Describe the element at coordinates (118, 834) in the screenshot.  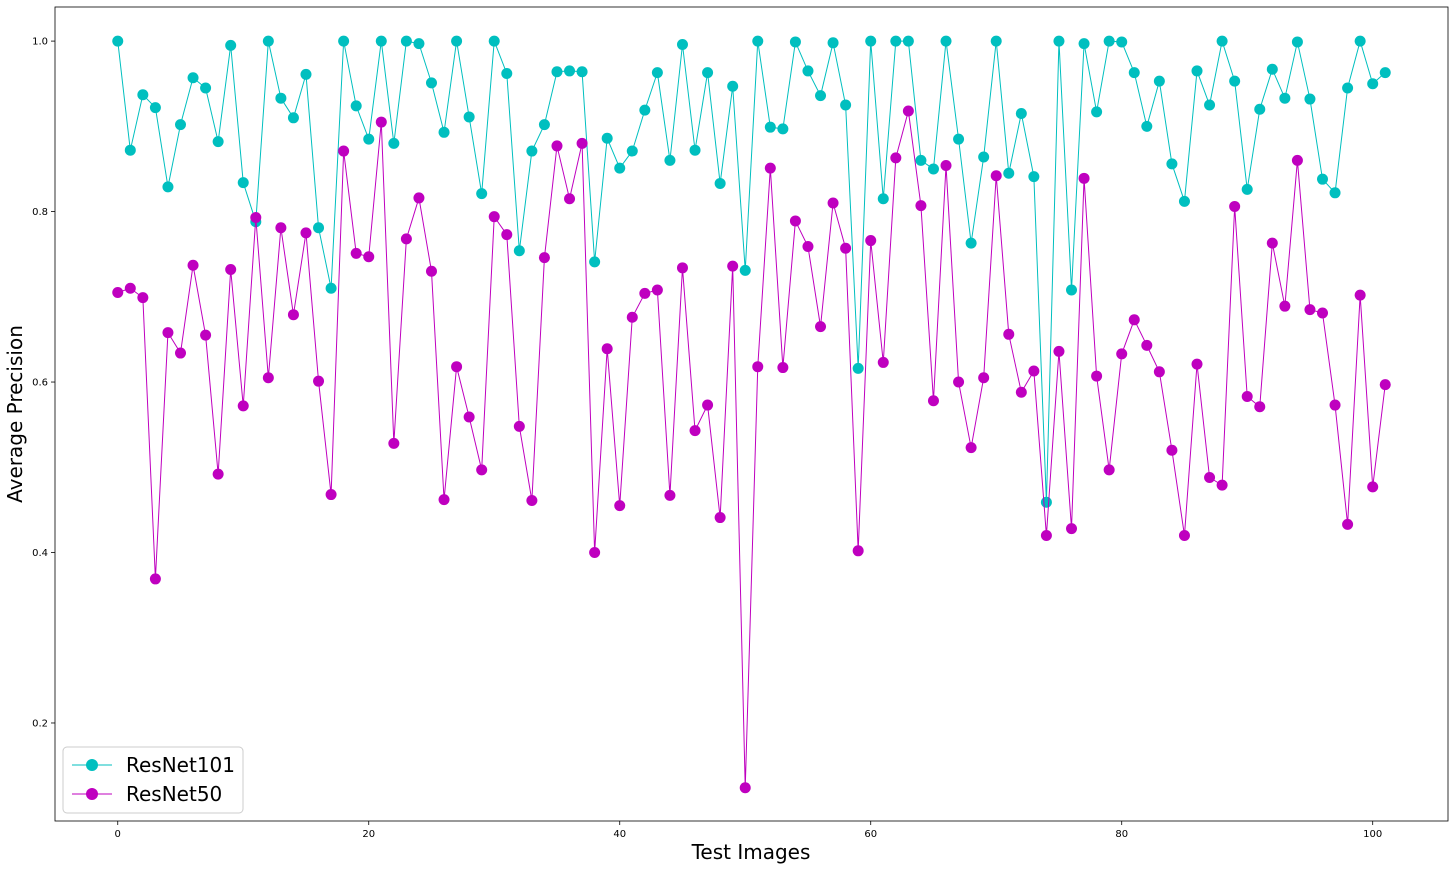
I see `x-tick-label: 0` at that location.